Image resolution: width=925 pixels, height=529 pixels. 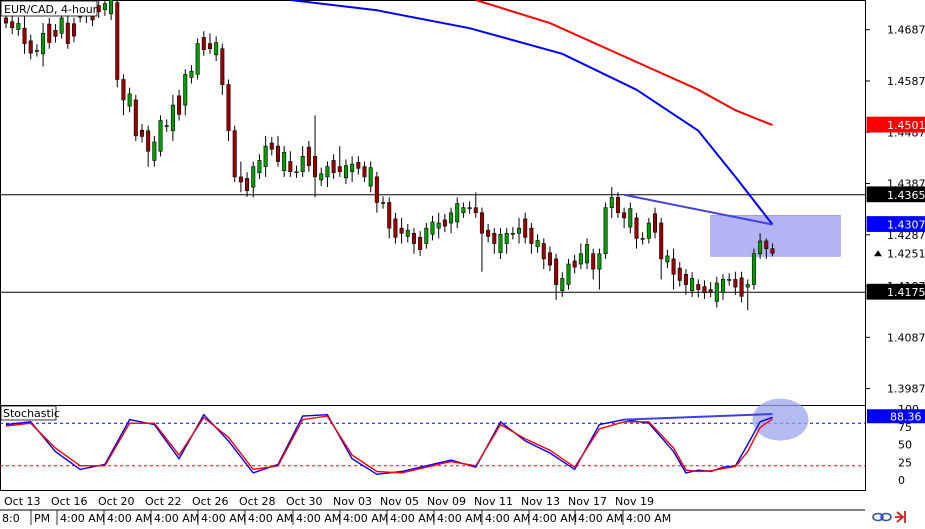 What do you see at coordinates (163, 501) in the screenshot?
I see `x-date-label: Oct 22` at bounding box center [163, 501].